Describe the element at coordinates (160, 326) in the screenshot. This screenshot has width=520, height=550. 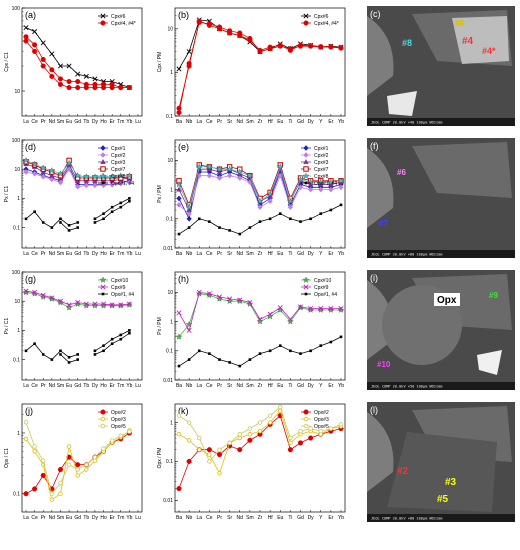
I see `y-axis-label: Px / PM` at that location.